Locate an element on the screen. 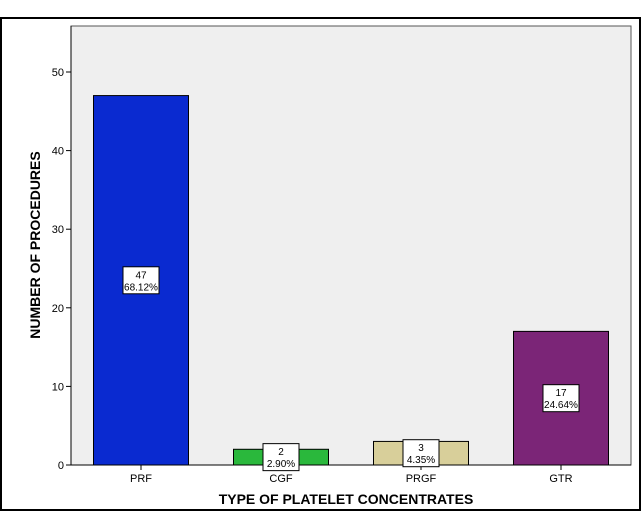 The height and width of the screenshot is (511, 641). data-label-count: 47 is located at coordinates (141, 275).